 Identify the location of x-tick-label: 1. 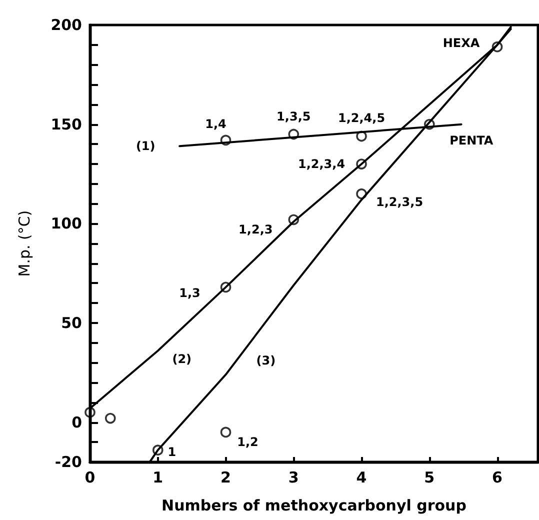
(158, 477).